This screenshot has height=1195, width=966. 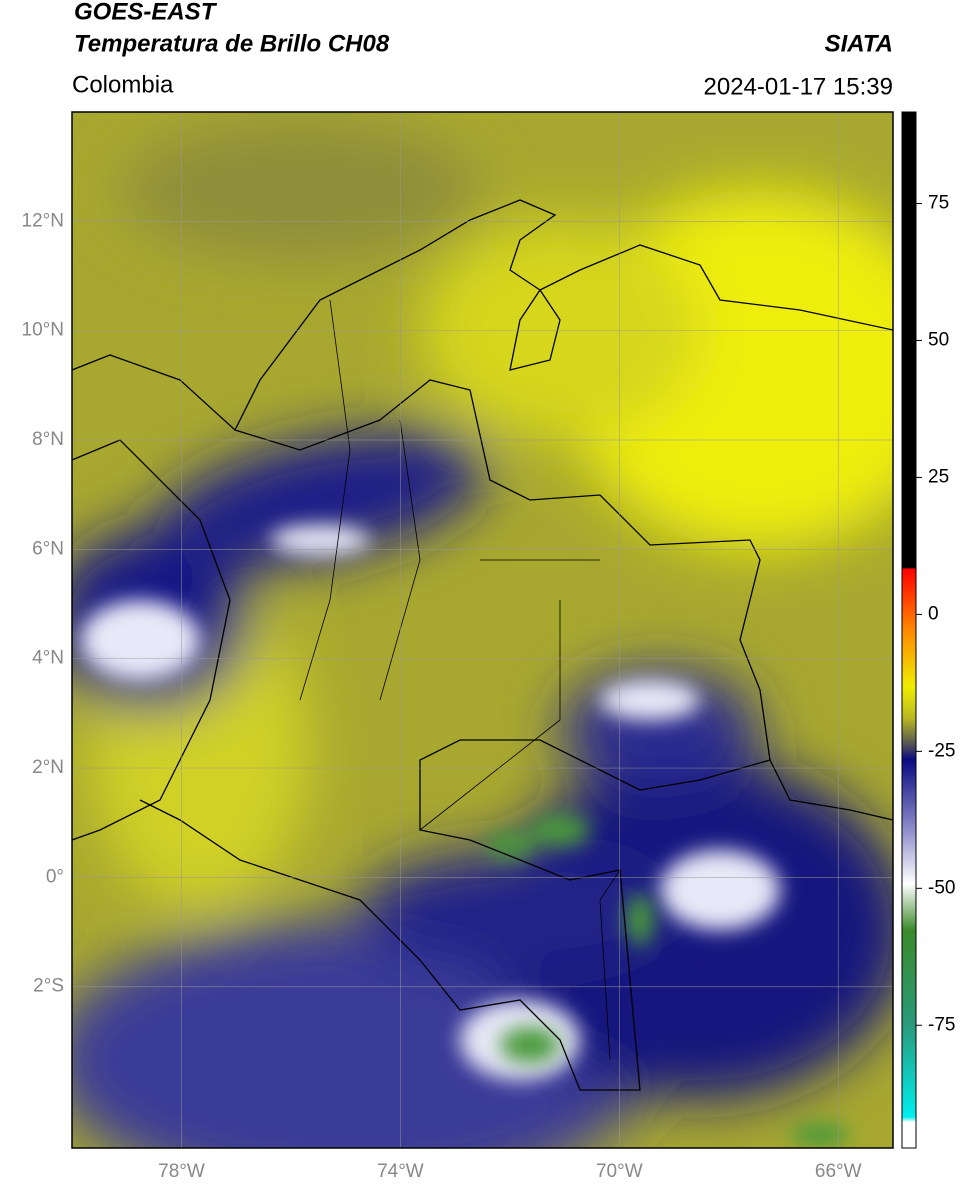 I want to click on lat-label: 2°S, so click(x=48, y=986).